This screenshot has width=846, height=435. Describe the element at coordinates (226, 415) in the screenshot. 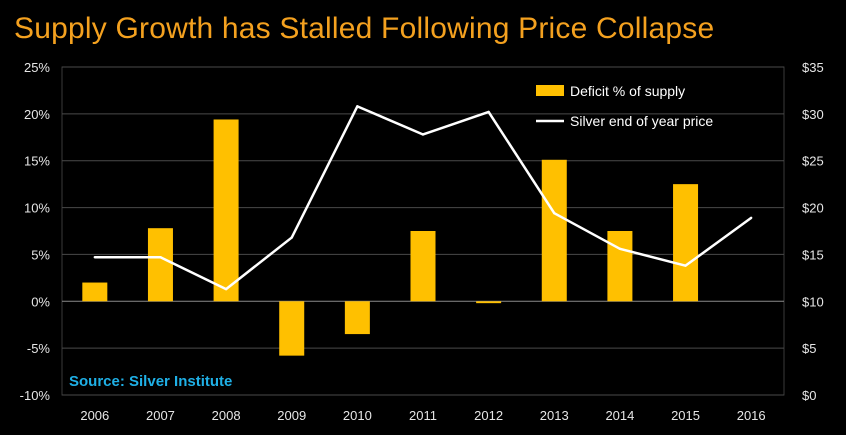

I see `x-tick-label: 2008` at that location.